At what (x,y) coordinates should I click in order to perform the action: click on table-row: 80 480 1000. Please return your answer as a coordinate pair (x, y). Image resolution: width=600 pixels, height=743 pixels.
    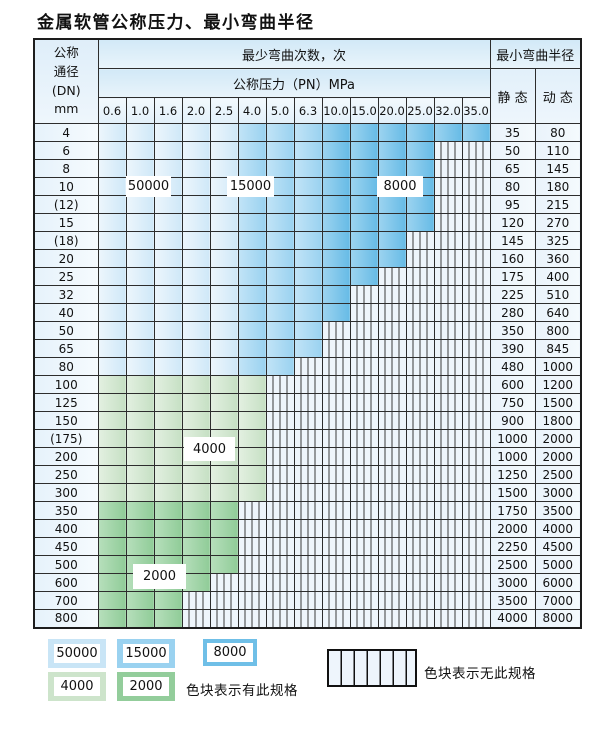
    Looking at the image, I should click on (307, 366).